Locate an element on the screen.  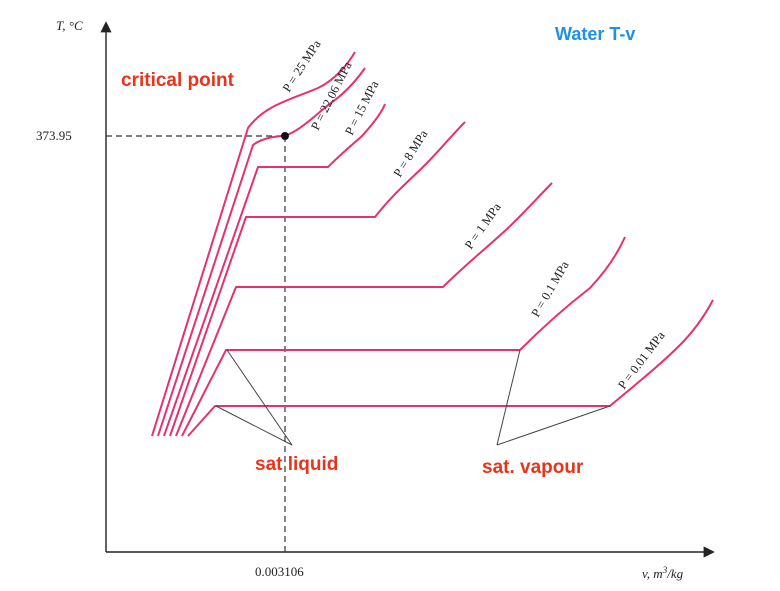
x-axis-label-suffix: /kg is located at coordinates (674, 573).